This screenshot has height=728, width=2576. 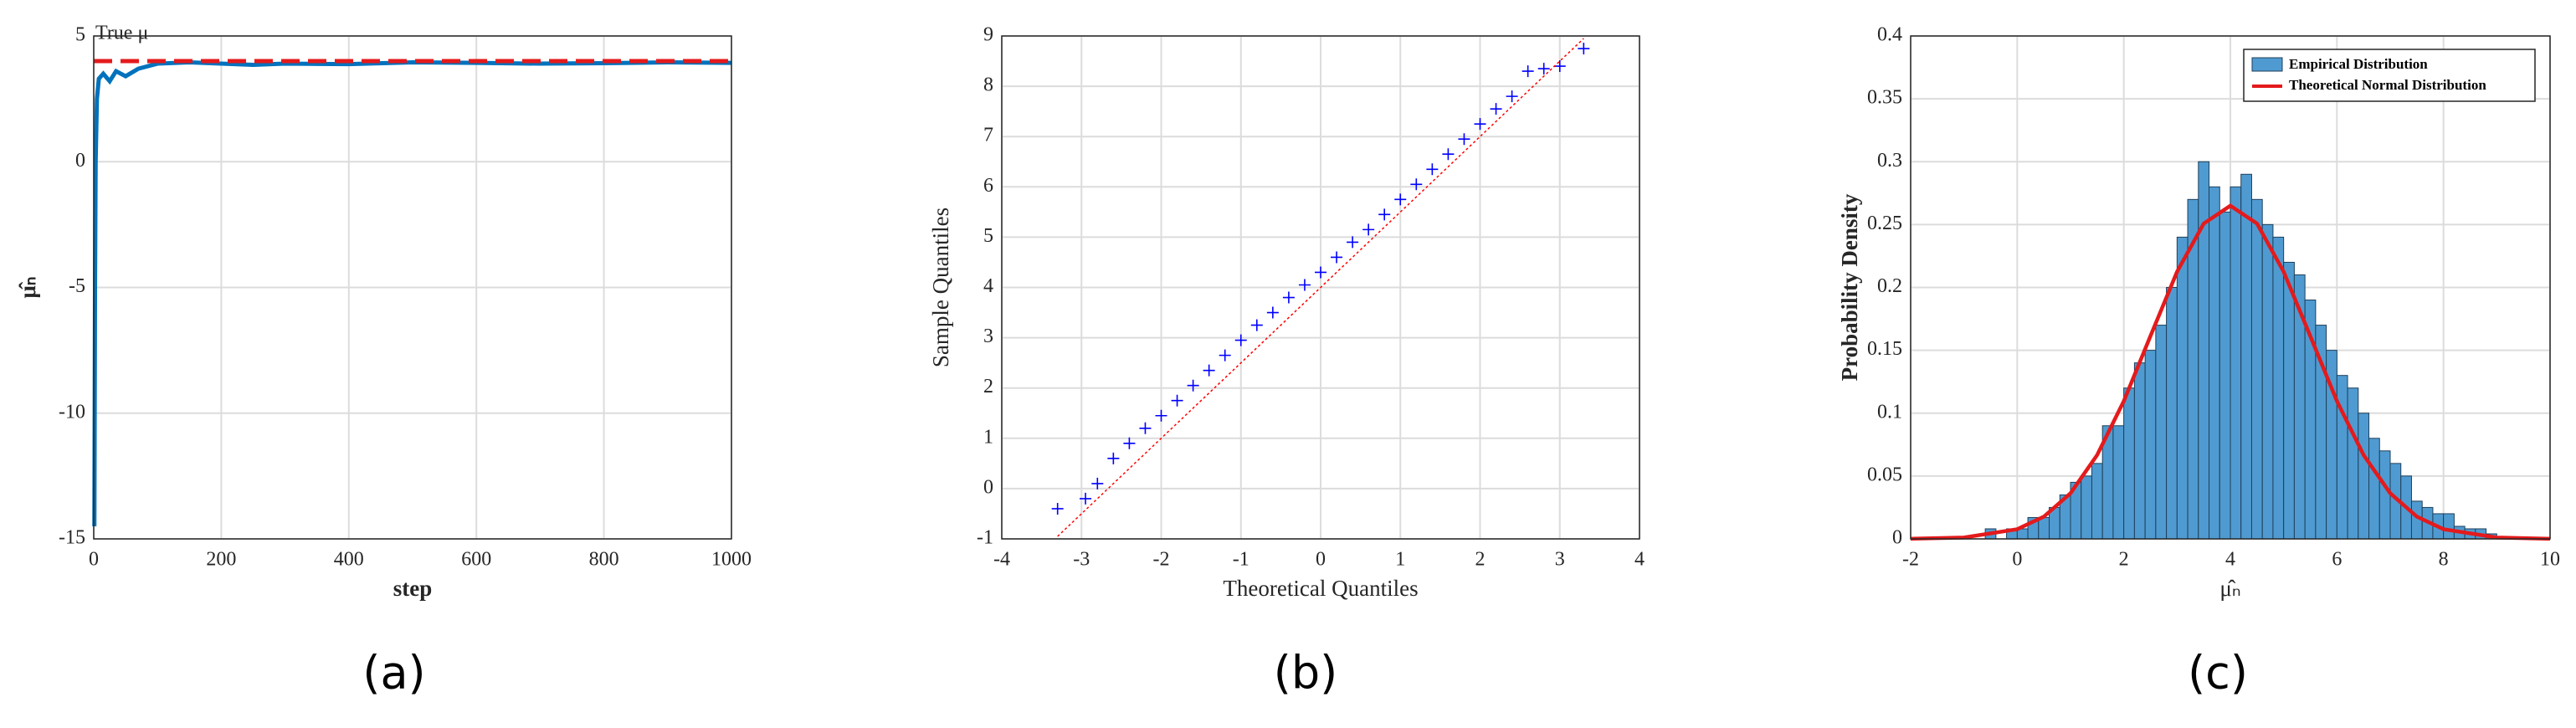 I want to click on y-tick-label: 0.3, so click(x=1889, y=161).